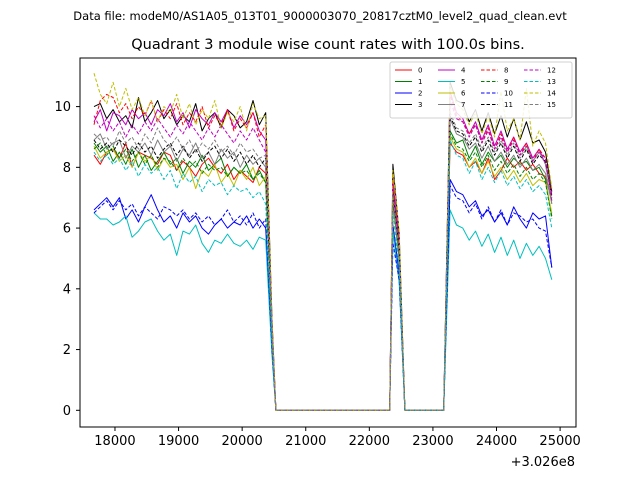 The image size is (640, 480). Describe the element at coordinates (551, 71) in the screenshot. I see `legend-label-12: 12` at that location.